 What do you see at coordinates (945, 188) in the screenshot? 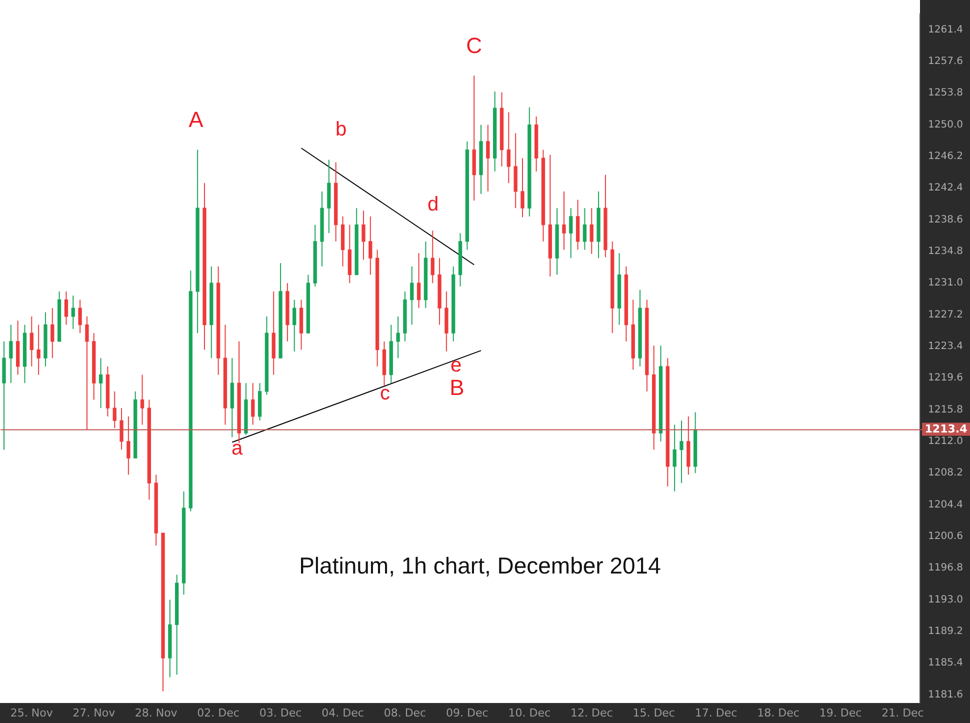
I see `y-tick-label: 1242.4` at bounding box center [945, 188].